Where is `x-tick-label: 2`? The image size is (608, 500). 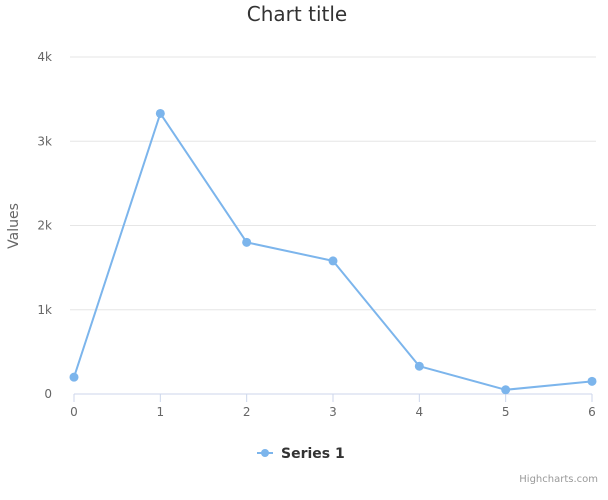 x-tick-label: 2 is located at coordinates (247, 412).